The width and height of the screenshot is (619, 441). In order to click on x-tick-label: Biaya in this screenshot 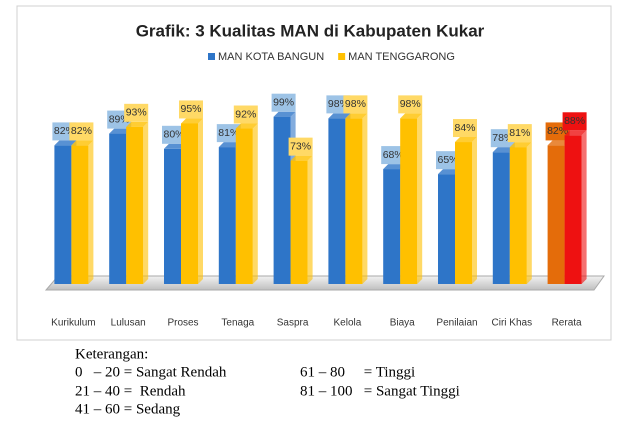, I will do `click(402, 323)`.